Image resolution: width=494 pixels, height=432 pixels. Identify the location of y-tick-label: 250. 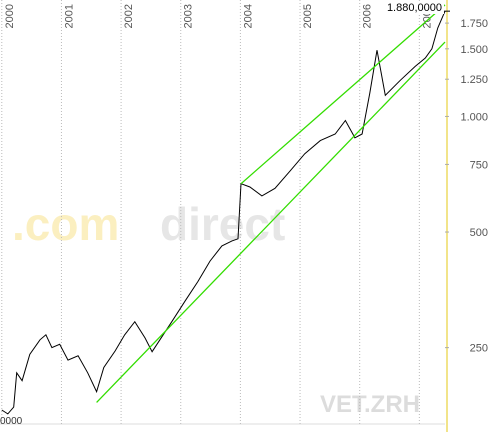
(479, 349).